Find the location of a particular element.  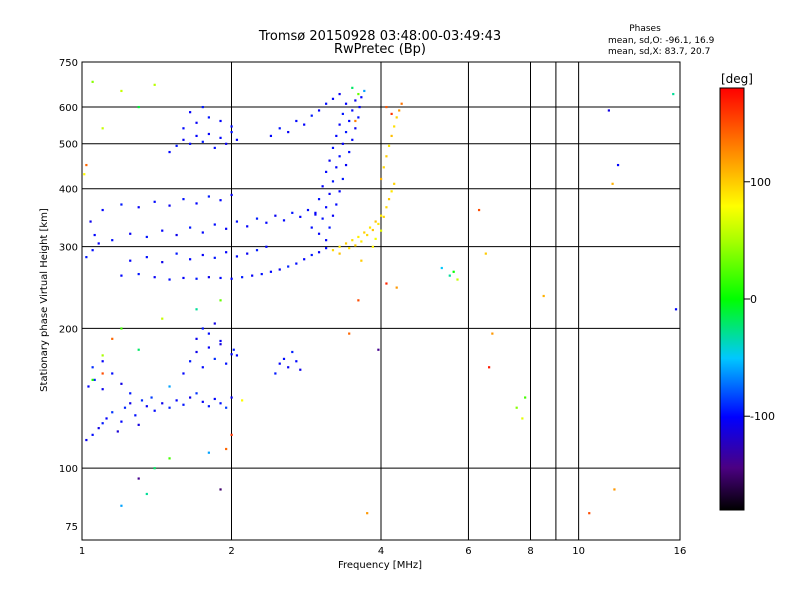

y-tick-label: 400 is located at coordinates (68, 190).